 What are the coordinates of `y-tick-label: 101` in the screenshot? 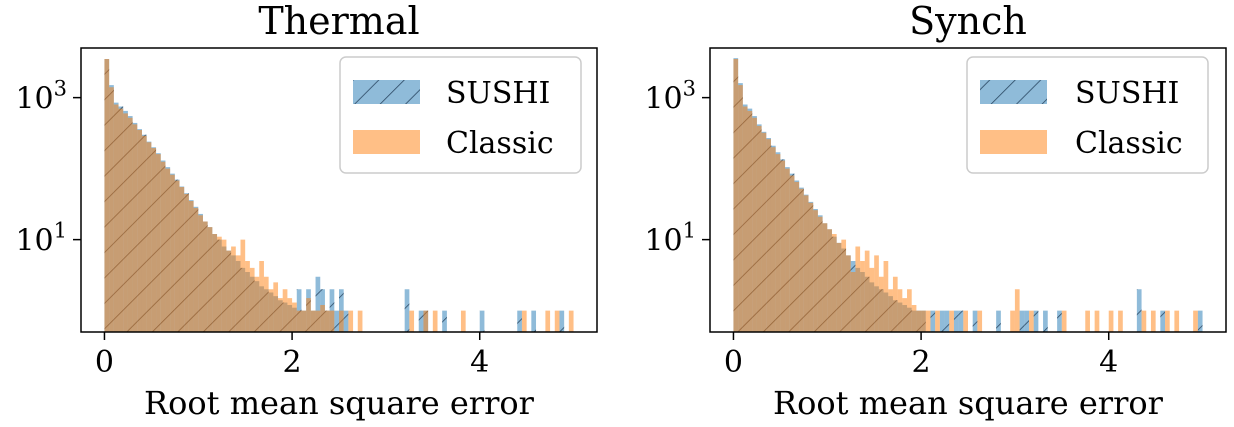 It's located at (670, 239).